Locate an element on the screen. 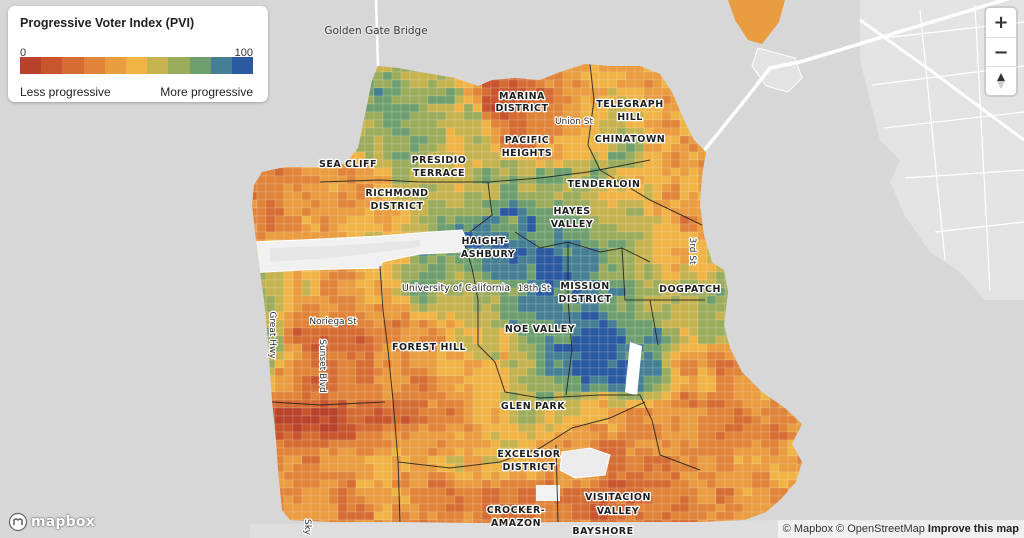 This screenshot has height=538, width=1024. neighborhood-label-excelsior: EXCELSIOR is located at coordinates (528, 454).